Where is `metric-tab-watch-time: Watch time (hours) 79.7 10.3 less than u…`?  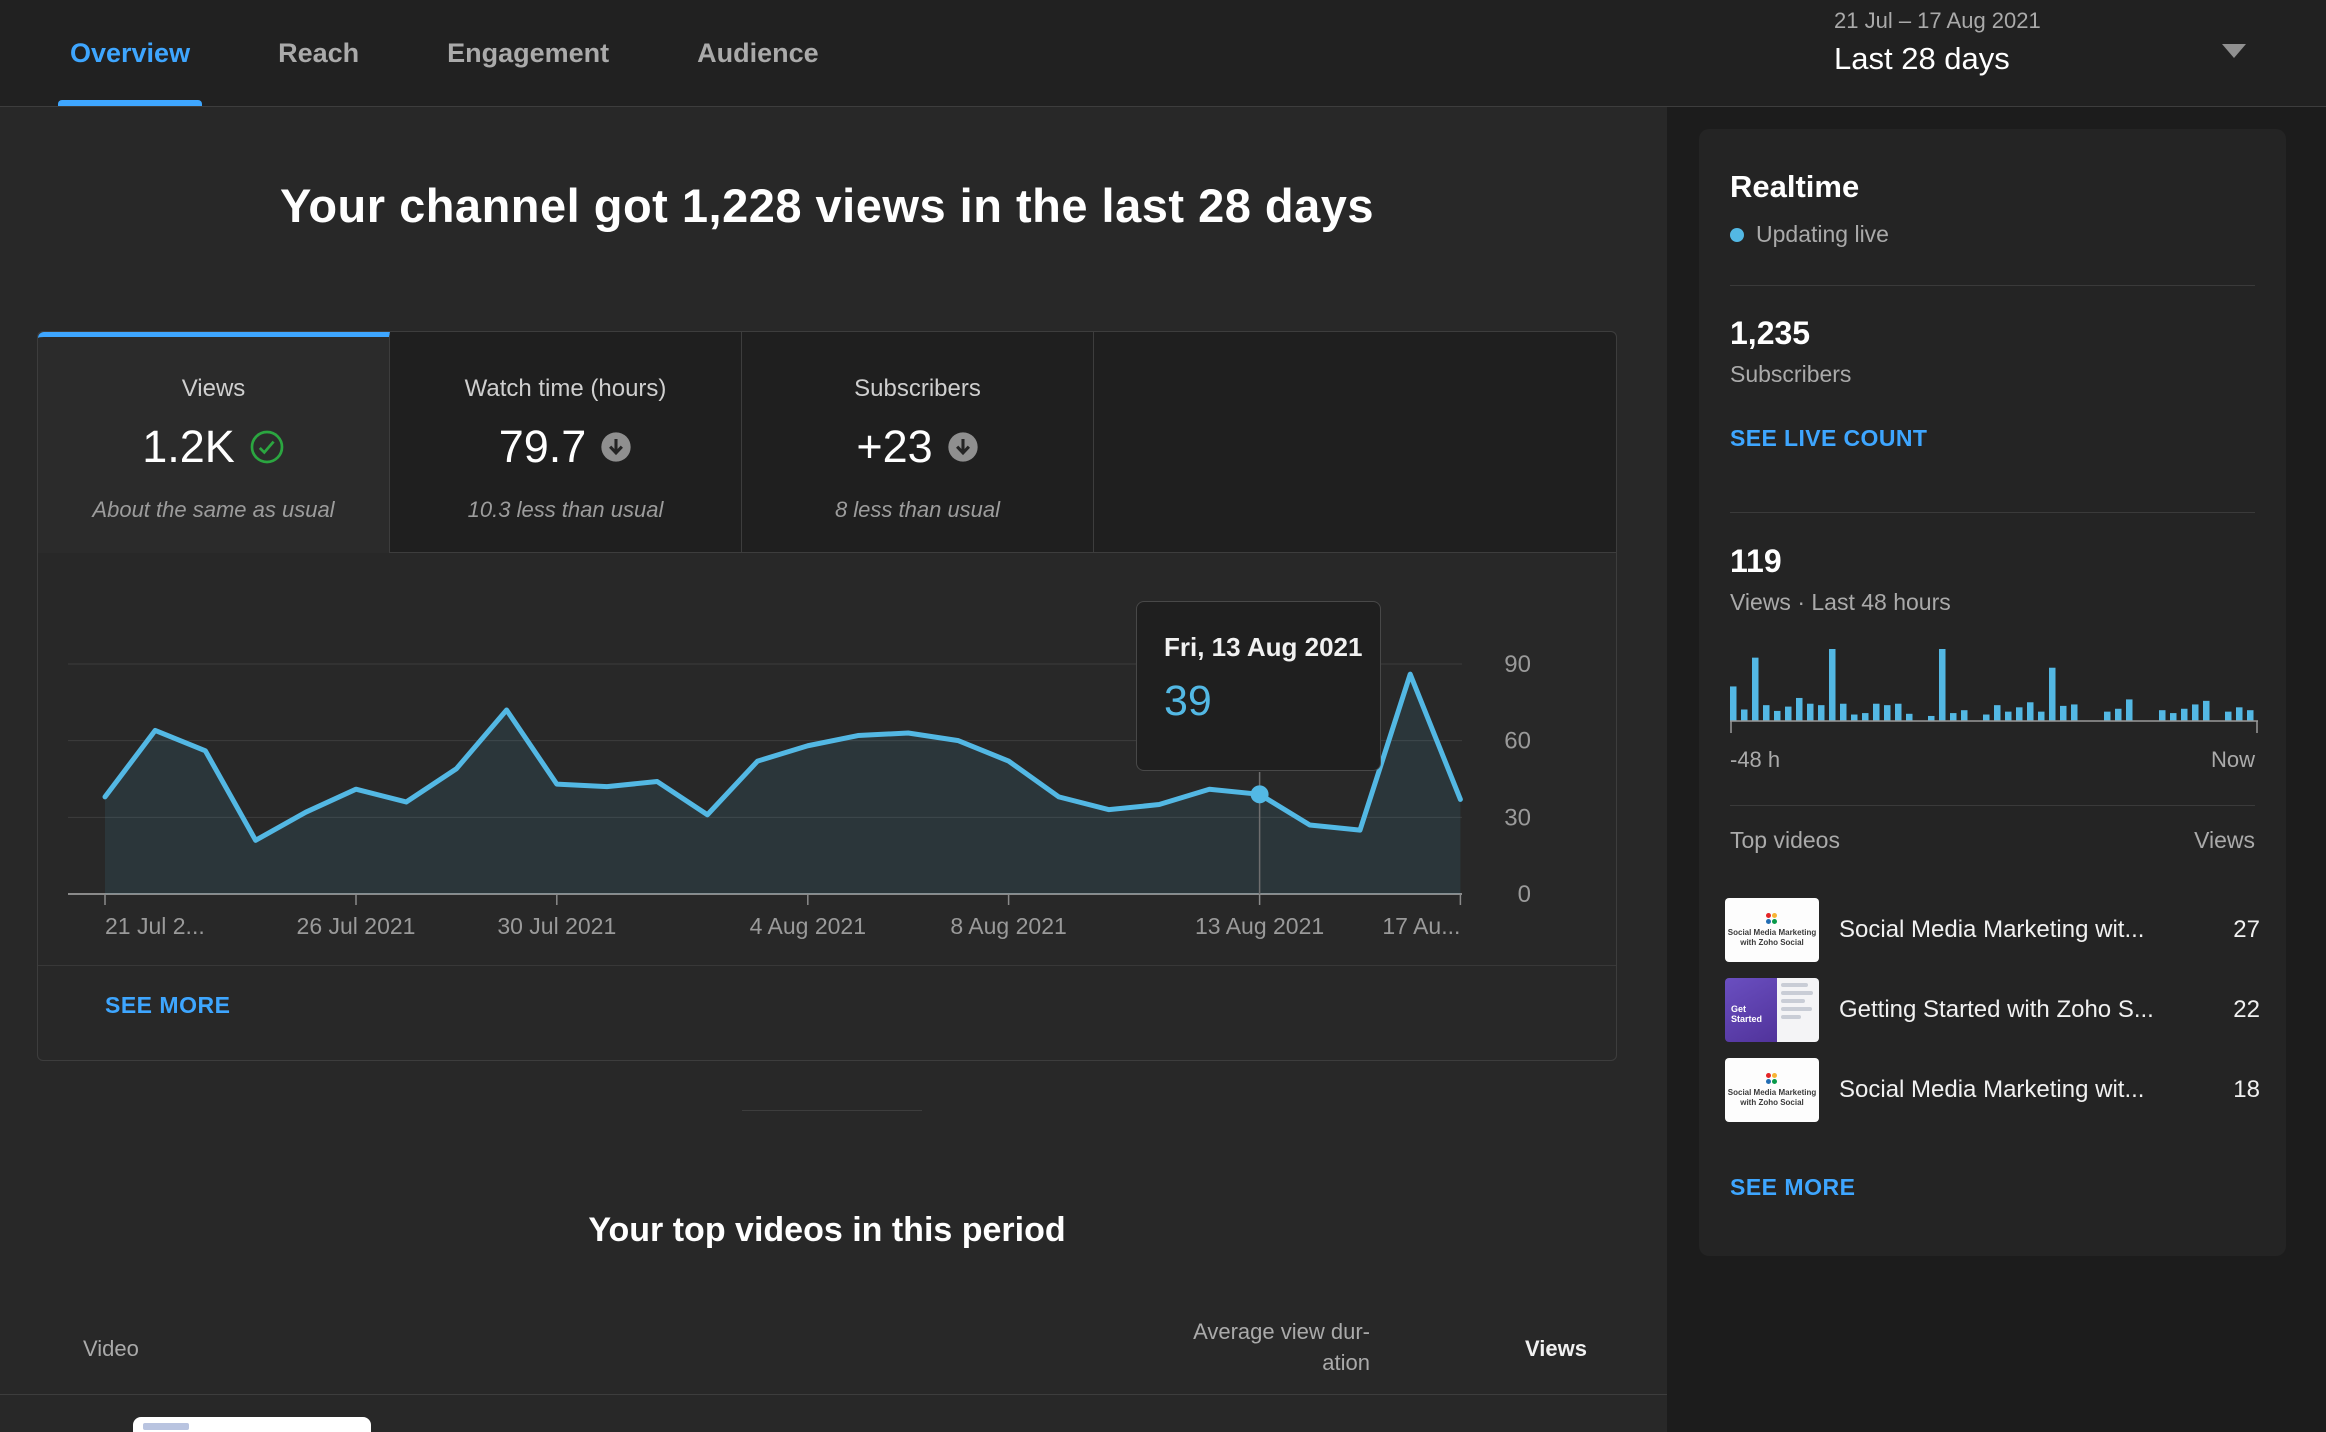
metric-tab-watch-time: Watch time (hours) 79.7 10.3 less than u… is located at coordinates (566, 442).